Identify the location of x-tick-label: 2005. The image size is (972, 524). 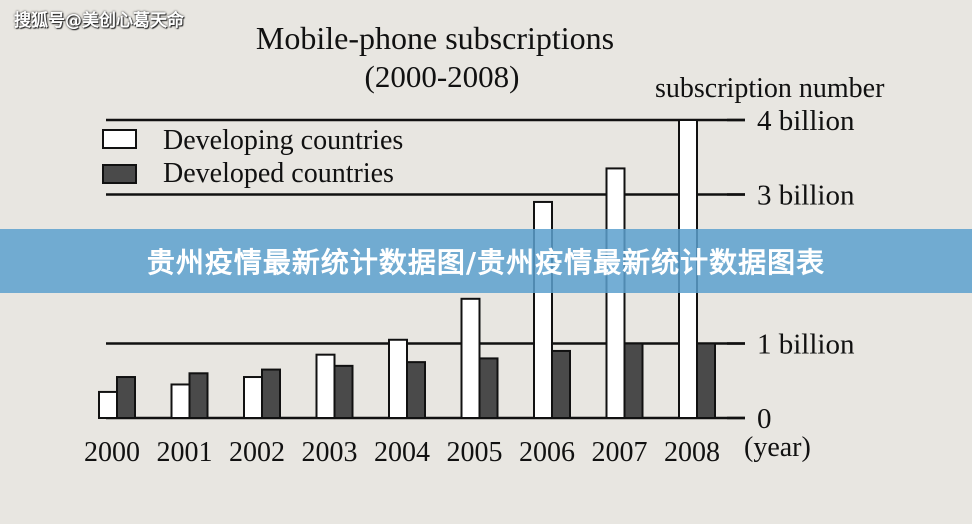
(475, 452).